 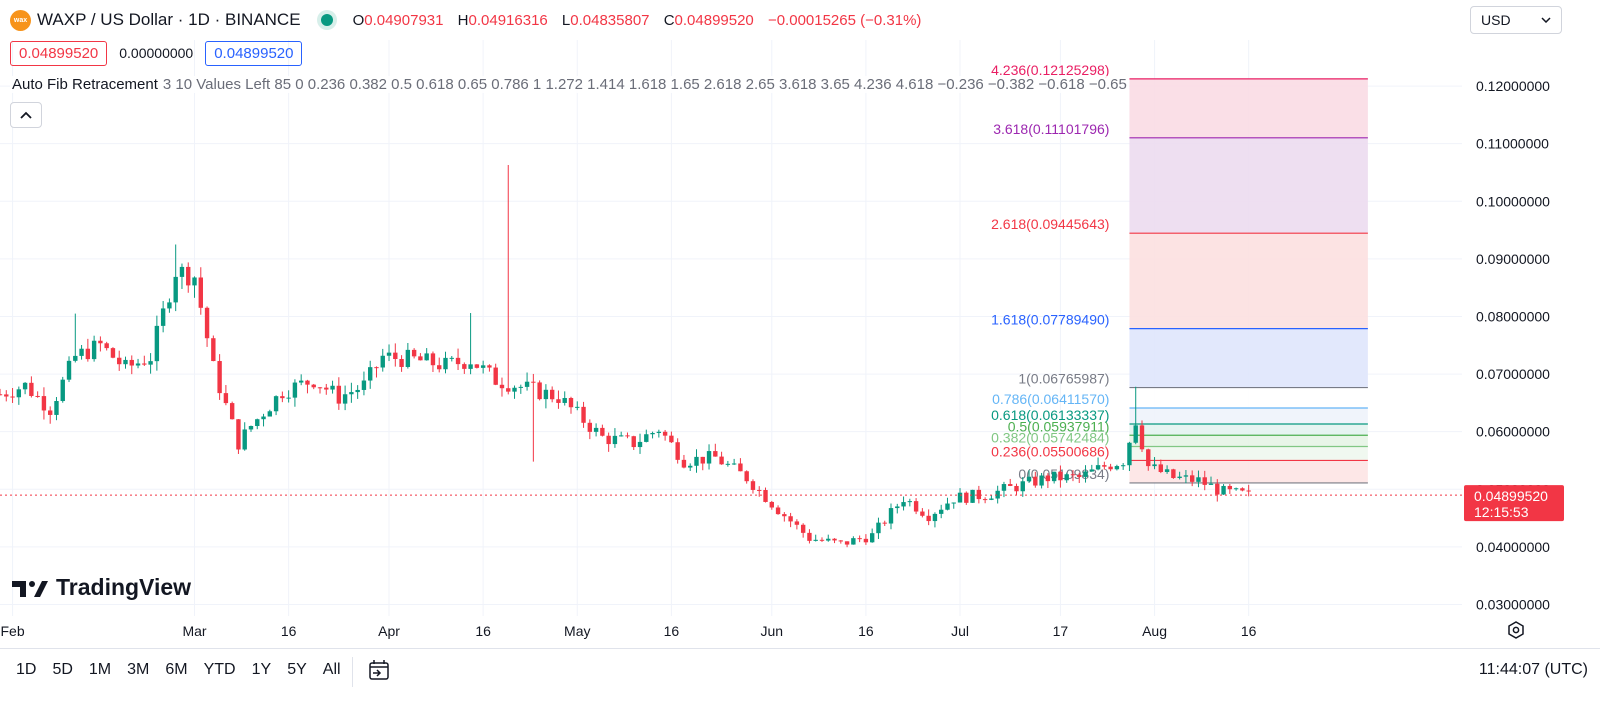 What do you see at coordinates (1516, 20) in the screenshot?
I see `currency-select: USD` at bounding box center [1516, 20].